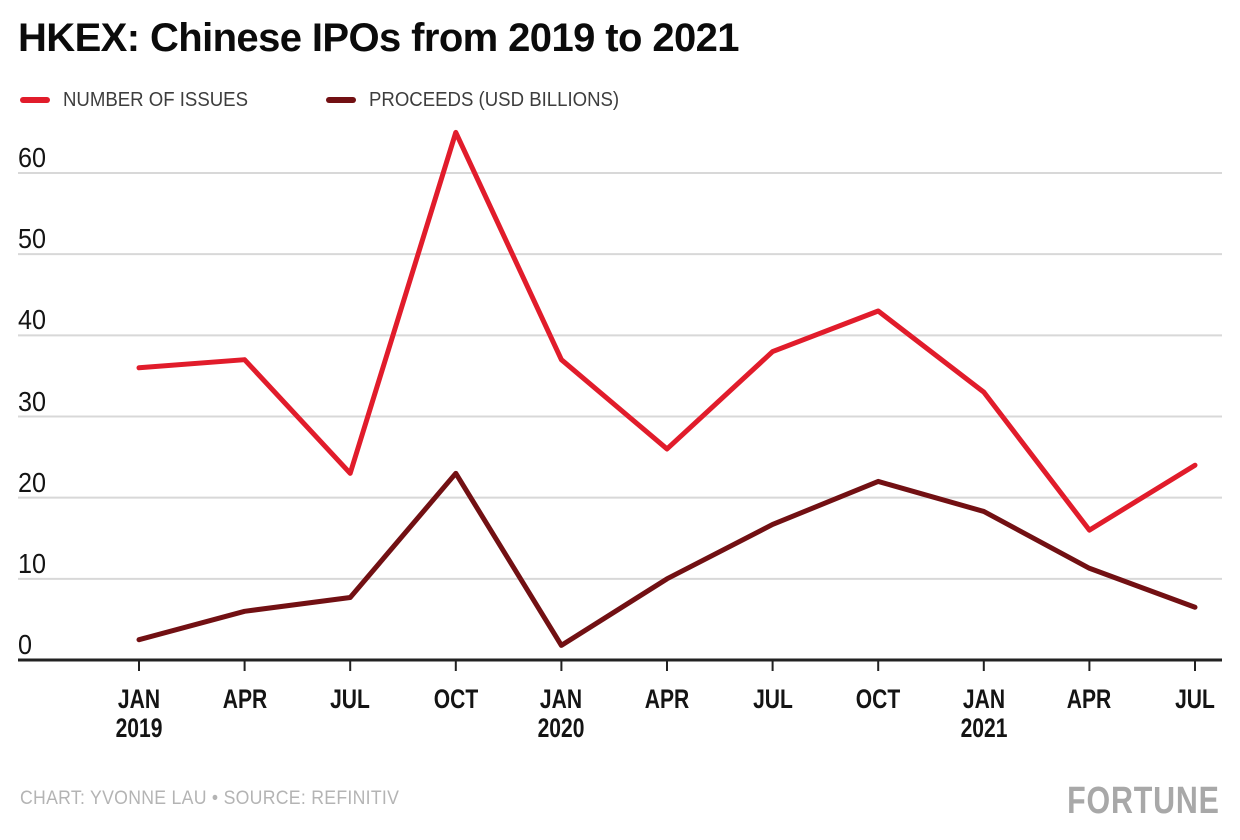  I want to click on proceeds-line-swatch-icon, so click(340, 100).